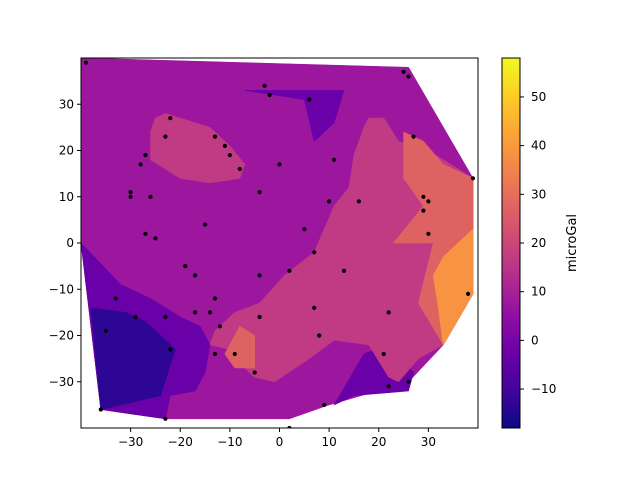 The height and width of the screenshot is (480, 640). I want to click on colorbar-tick-label: 30, so click(538, 194).